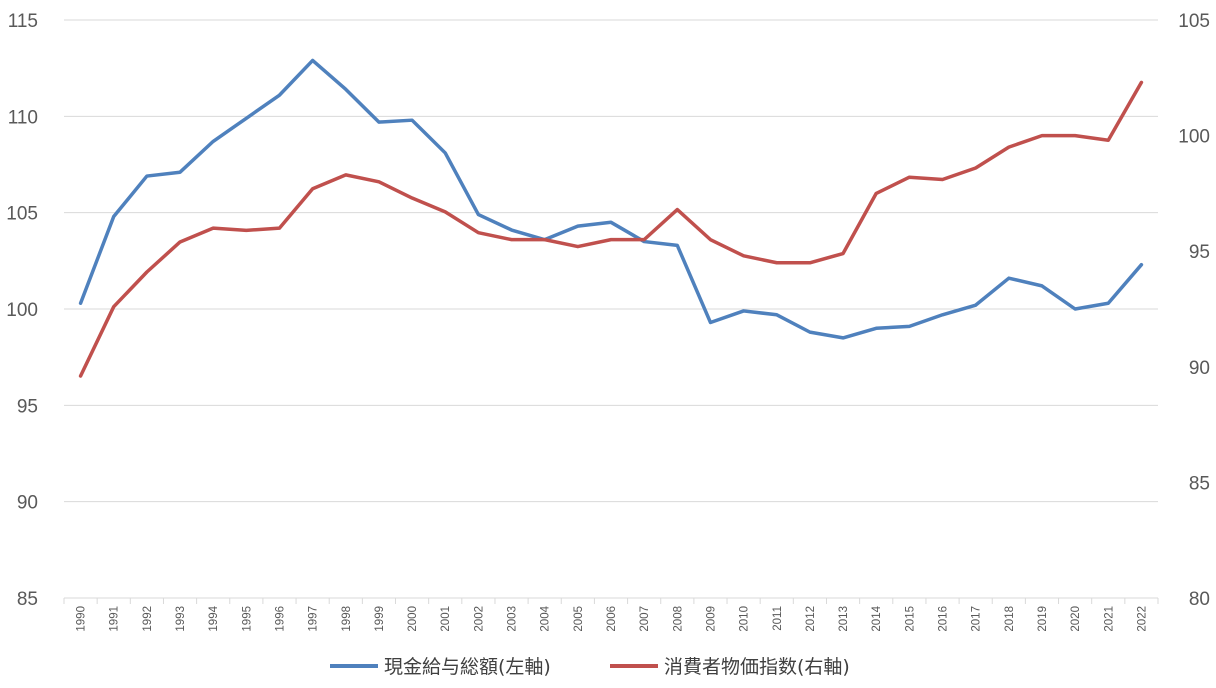  I want to click on x-tick-label: 2003, so click(513, 619).